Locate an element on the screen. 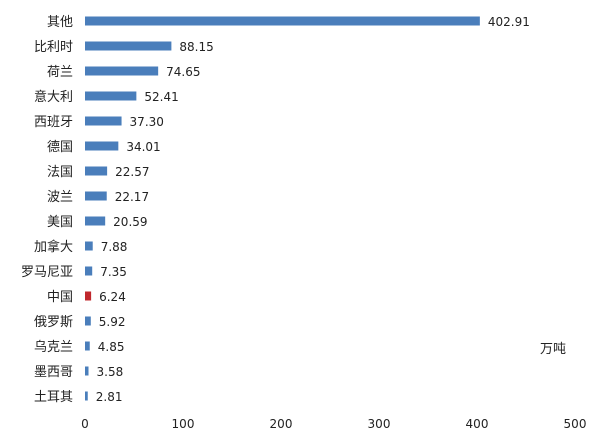 The image size is (605, 438). x-tick-label: 400 is located at coordinates (477, 424).